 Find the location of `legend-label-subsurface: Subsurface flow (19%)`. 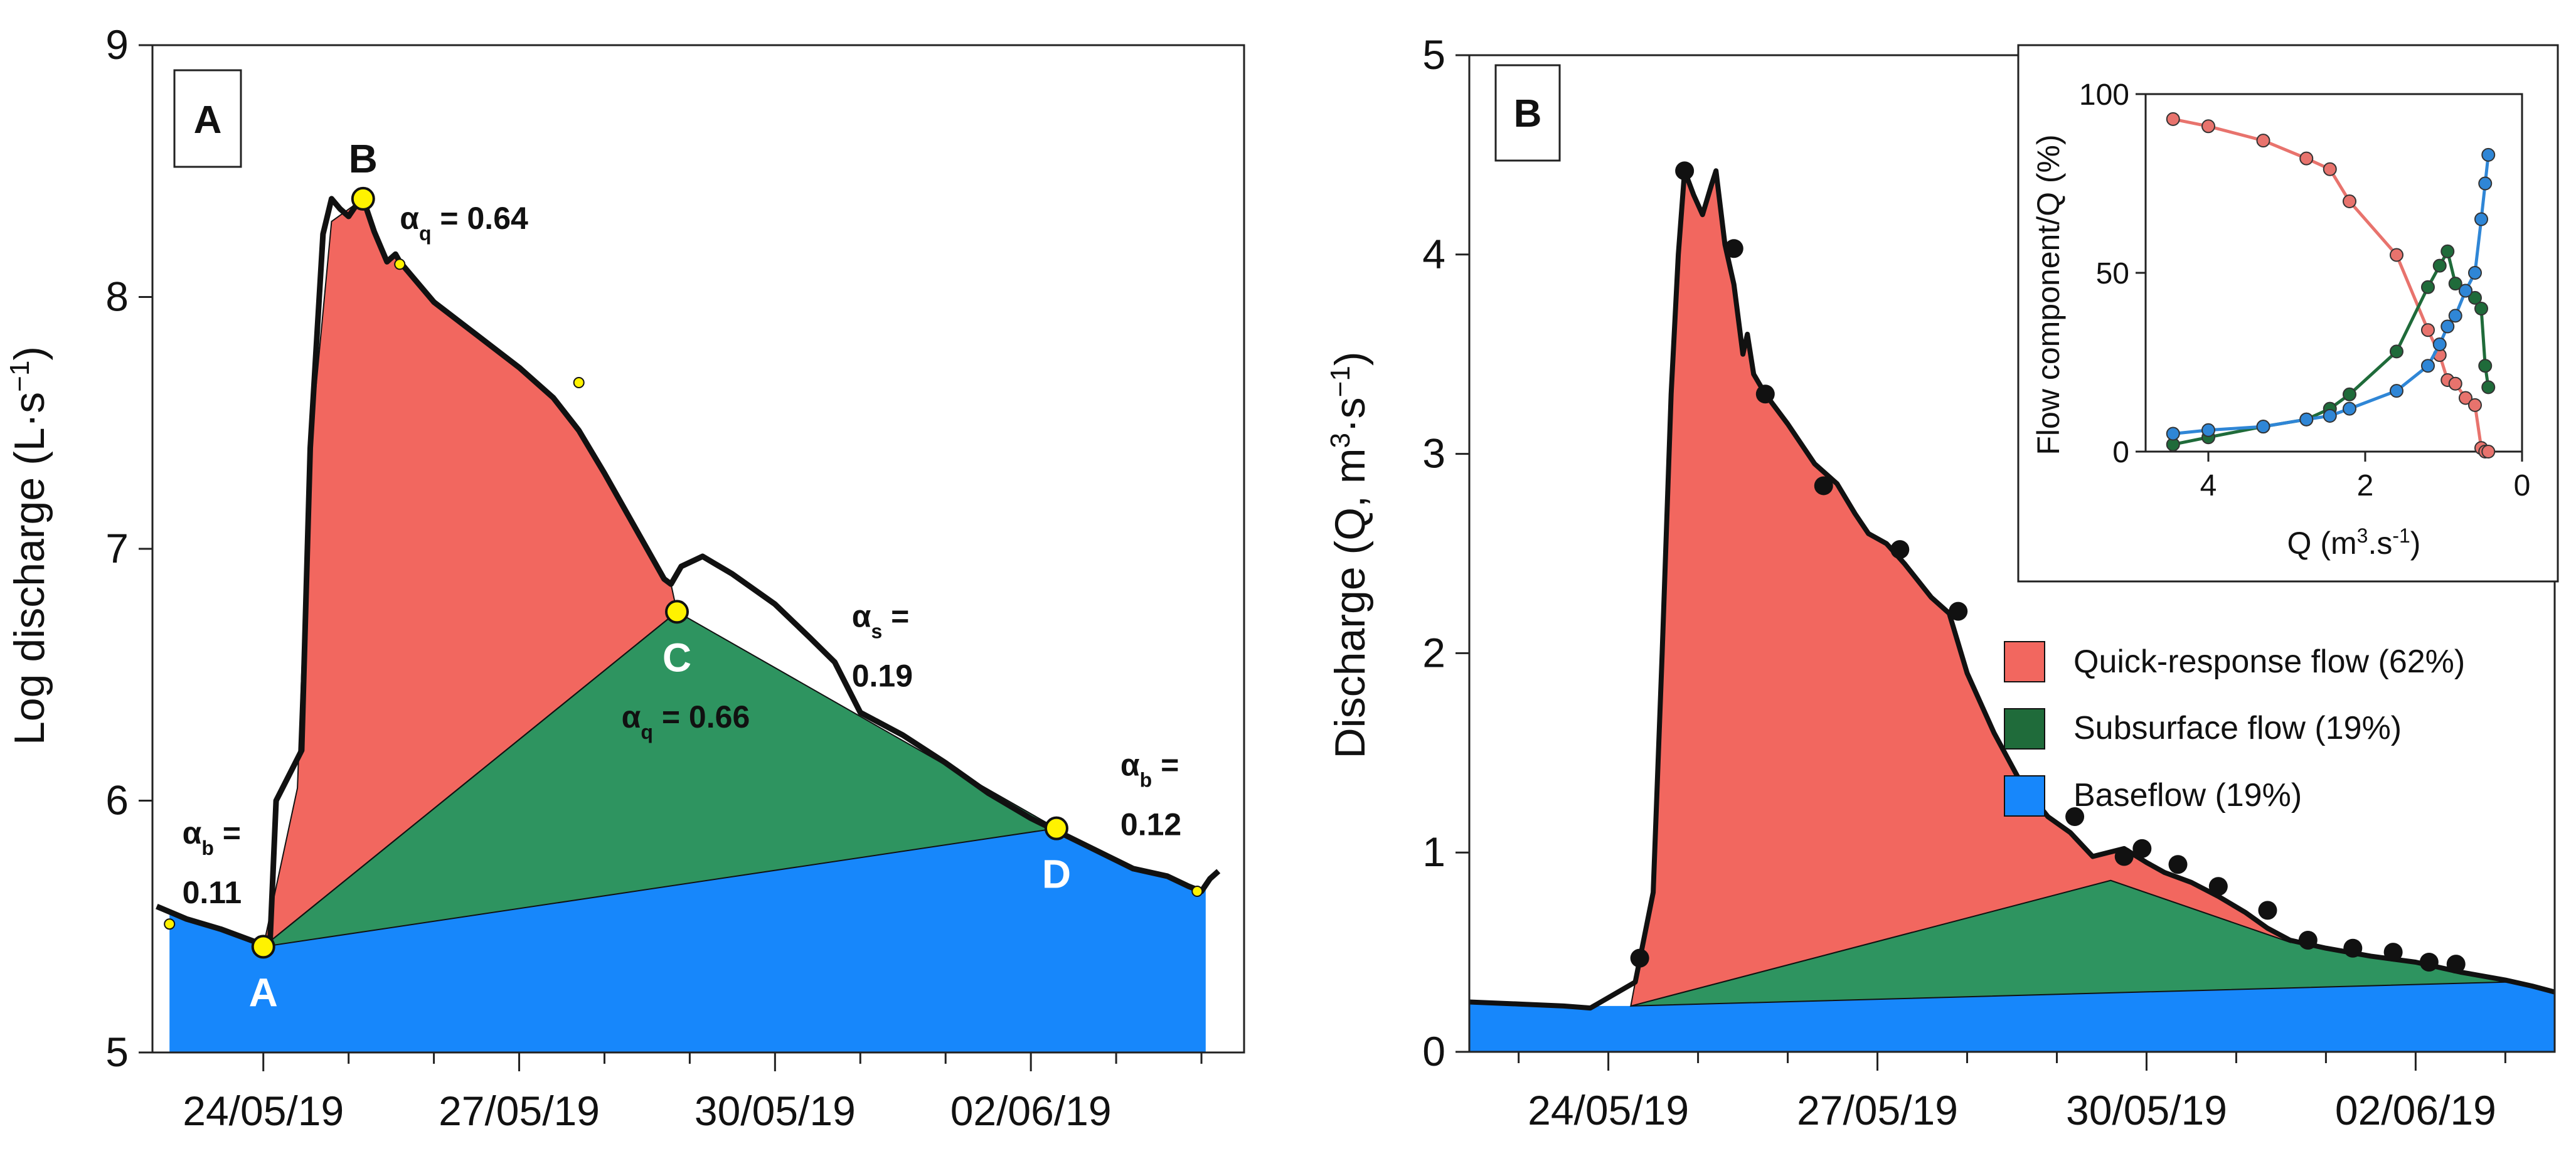

legend-label-subsurface: Subsurface flow (19%) is located at coordinates (2237, 728).